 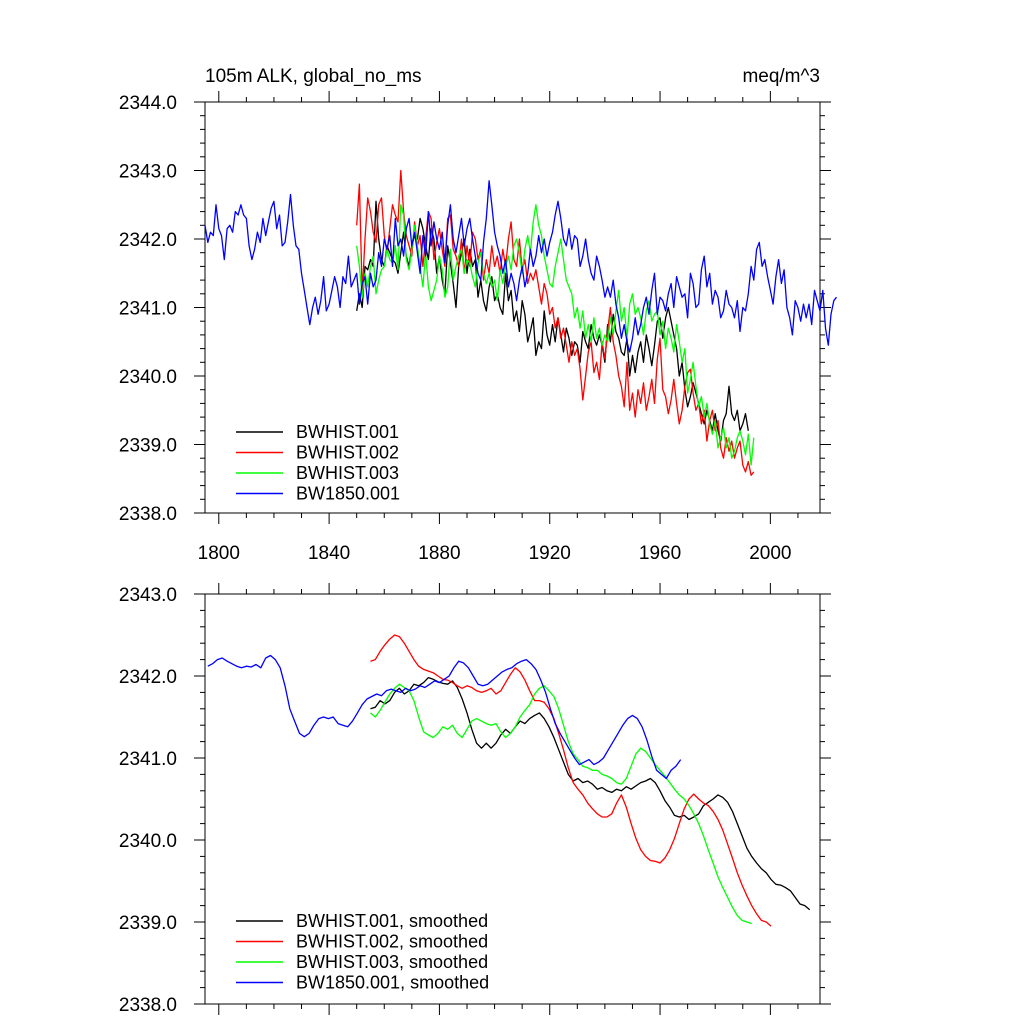 What do you see at coordinates (347, 453) in the screenshot?
I see `legend-label-bwhist-002: BWHIST.002` at bounding box center [347, 453].